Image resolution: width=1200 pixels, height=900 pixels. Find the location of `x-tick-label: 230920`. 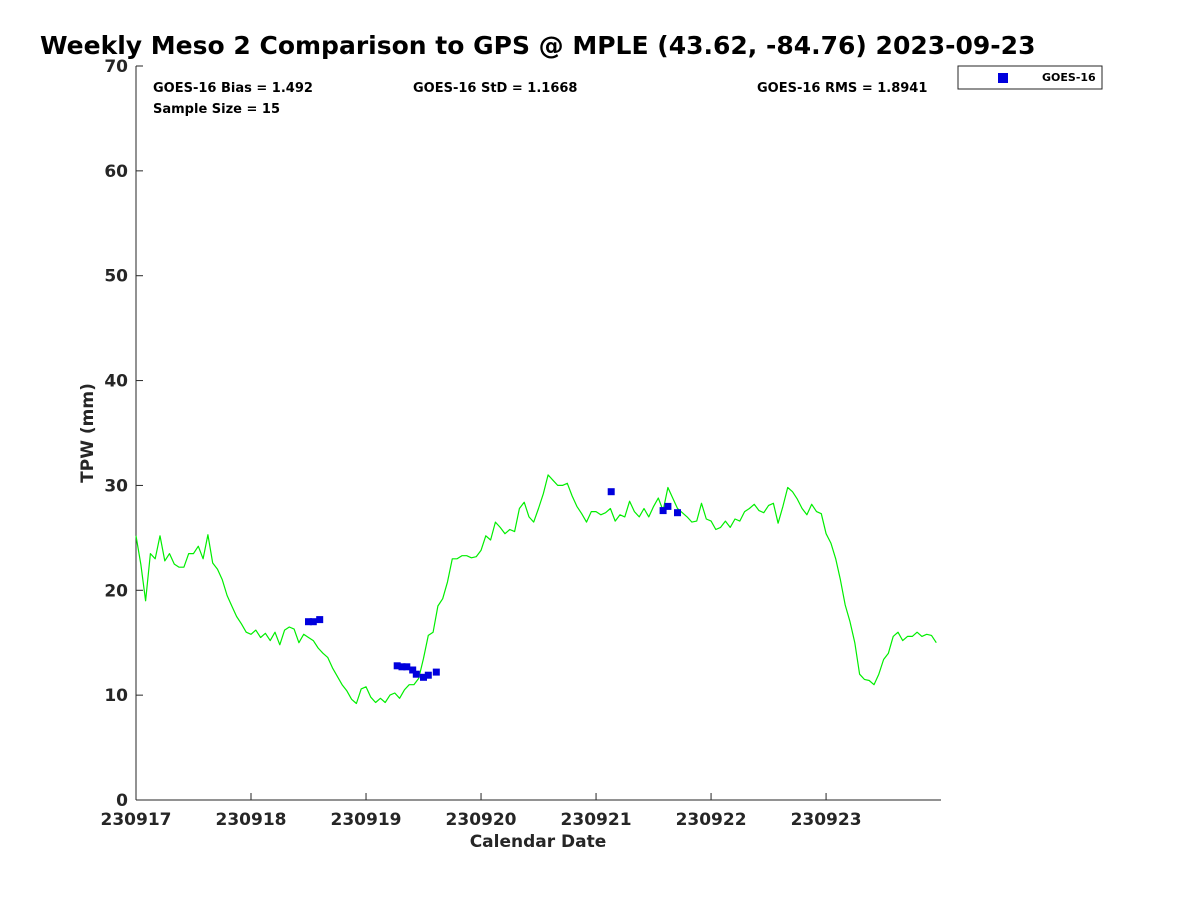

x-tick-label: 230920 is located at coordinates (481, 820).